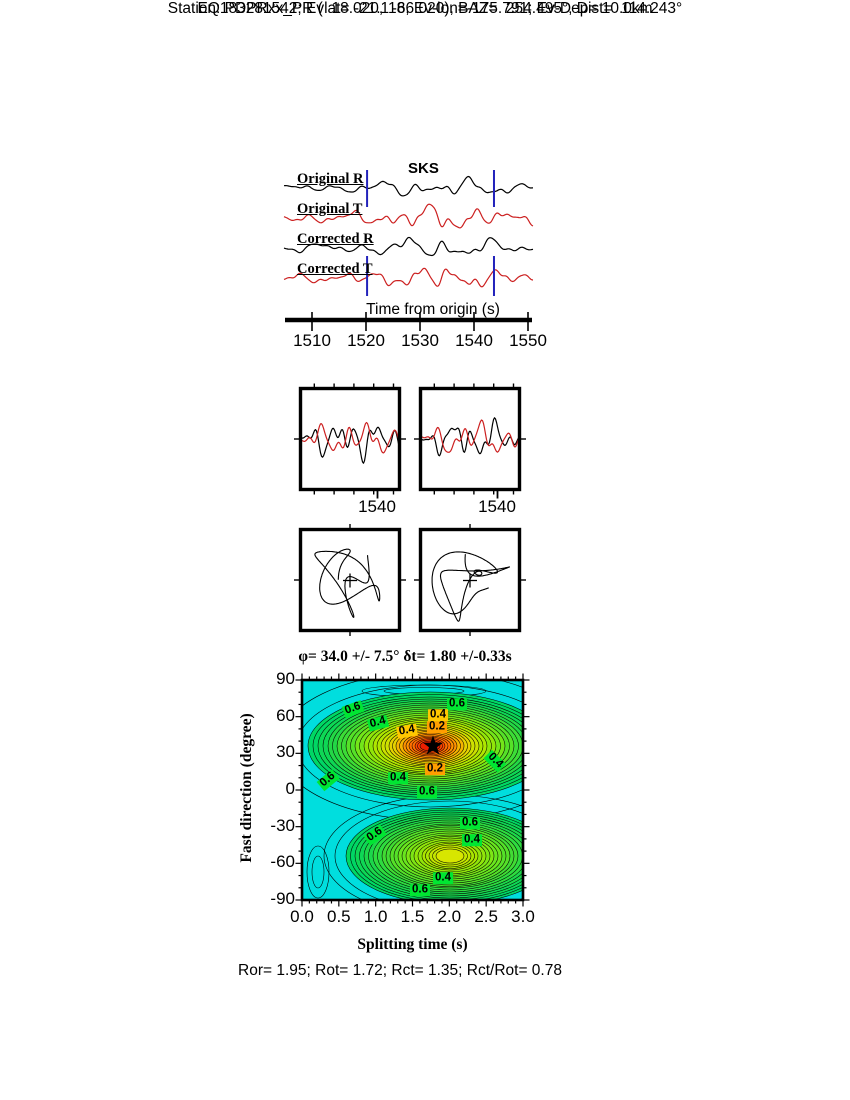  What do you see at coordinates (523, 916) in the screenshot?
I see `splittime-tick-label: 3.0` at bounding box center [523, 916].